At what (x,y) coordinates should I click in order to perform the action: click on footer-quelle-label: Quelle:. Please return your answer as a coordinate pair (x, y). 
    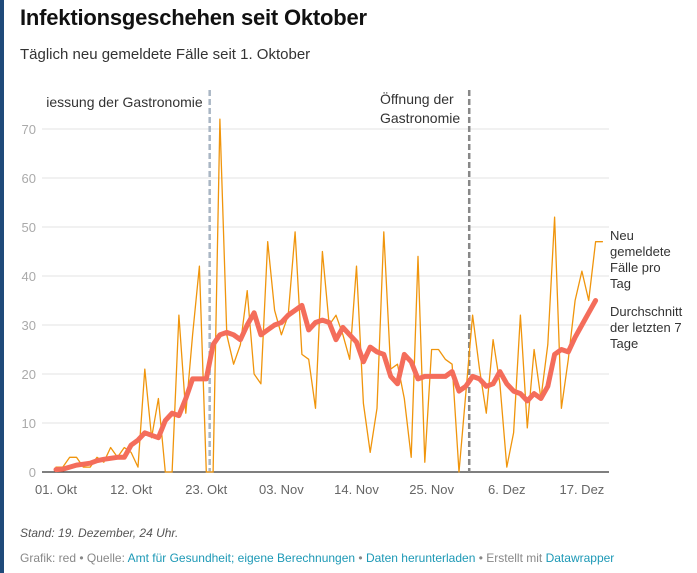
    Looking at the image, I should click on (107, 558).